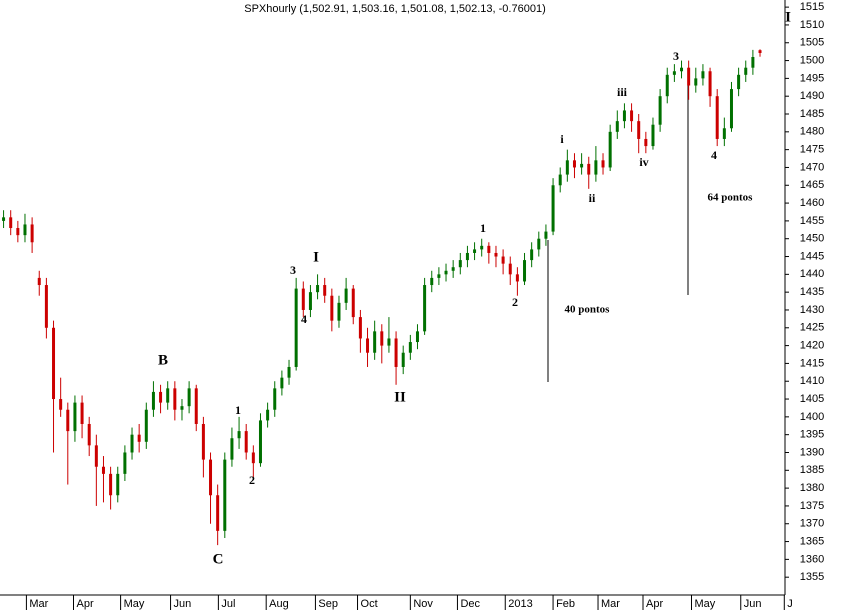 Image resolution: width=843 pixels, height=610 pixels. I want to click on y-tick-label: 1460, so click(812, 203).